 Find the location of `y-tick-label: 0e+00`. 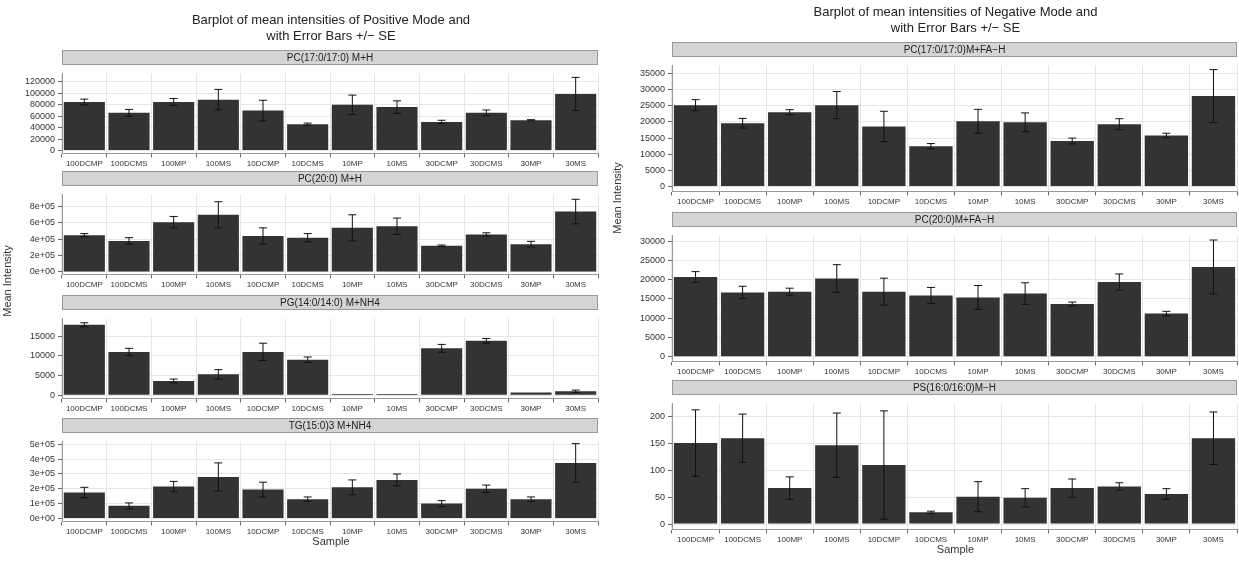

y-tick-label: 0e+00 is located at coordinates (42, 271).